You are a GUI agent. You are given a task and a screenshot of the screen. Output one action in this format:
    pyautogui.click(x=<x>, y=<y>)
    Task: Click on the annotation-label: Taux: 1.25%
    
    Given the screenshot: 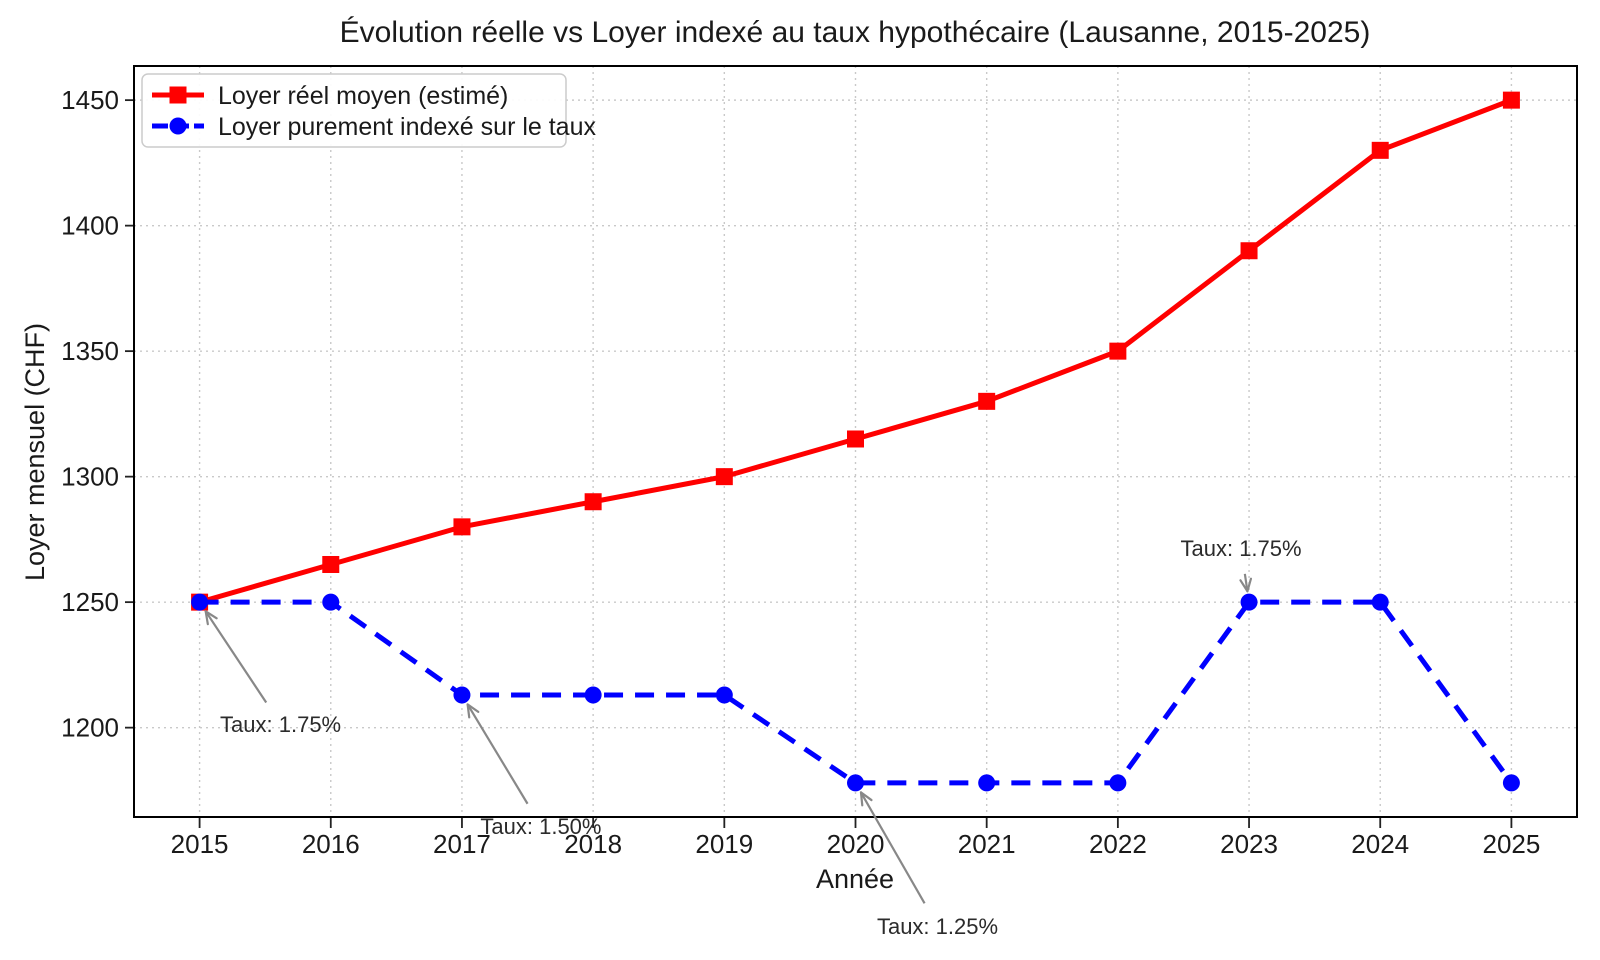 What is the action you would take?
    pyautogui.click(x=937, y=926)
    